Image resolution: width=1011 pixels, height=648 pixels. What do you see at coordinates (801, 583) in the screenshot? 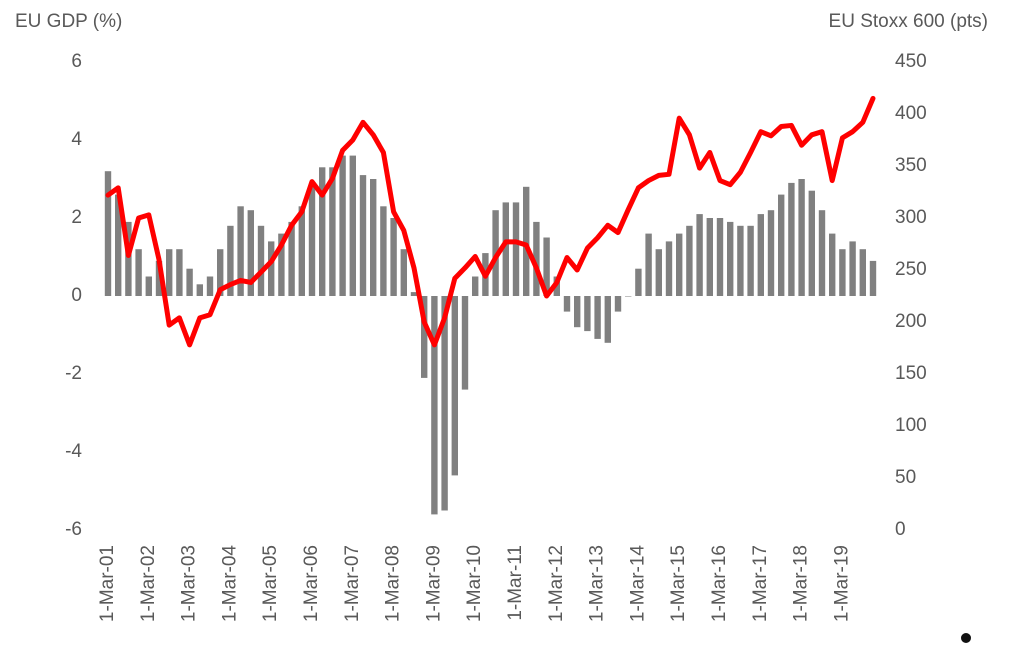
I see `x-tick-label: 1-Mar-18` at bounding box center [801, 583].